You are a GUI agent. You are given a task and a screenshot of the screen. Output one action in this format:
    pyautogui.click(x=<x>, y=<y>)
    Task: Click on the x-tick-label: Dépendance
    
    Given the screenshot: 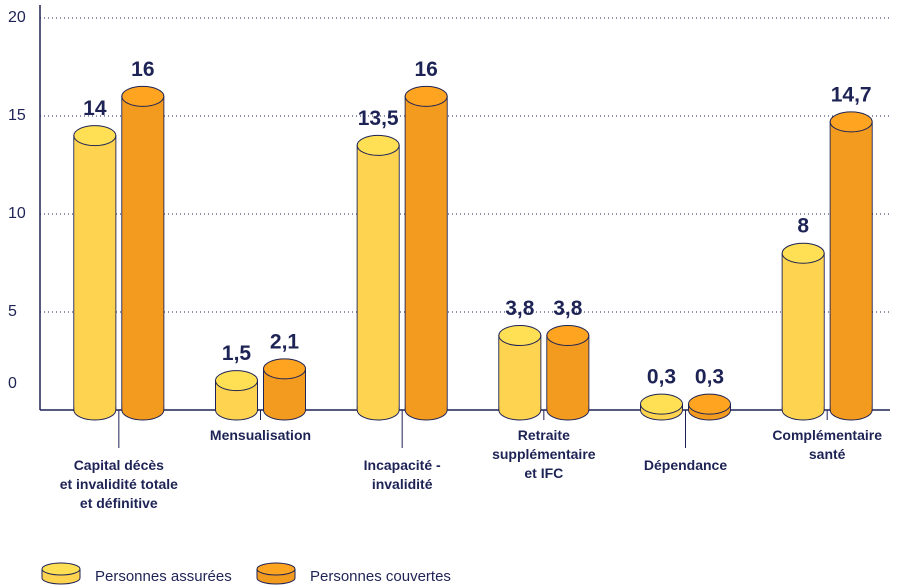 What is the action you would take?
    pyautogui.click(x=685, y=465)
    